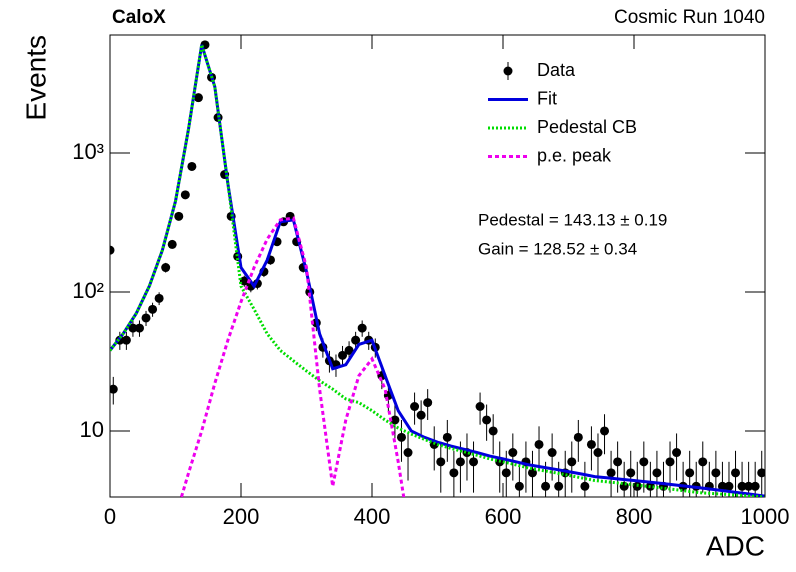 This screenshot has height=572, width=796. I want to click on x-axis-label: ADC, so click(735, 545).